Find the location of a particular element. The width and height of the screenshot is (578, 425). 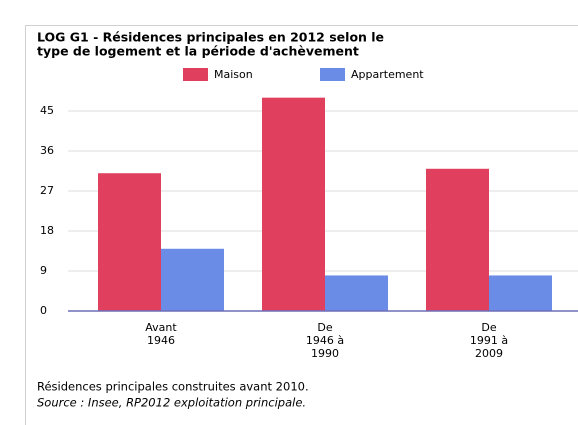

x-tick-label: De 1946 à 1990 is located at coordinates (325, 340).